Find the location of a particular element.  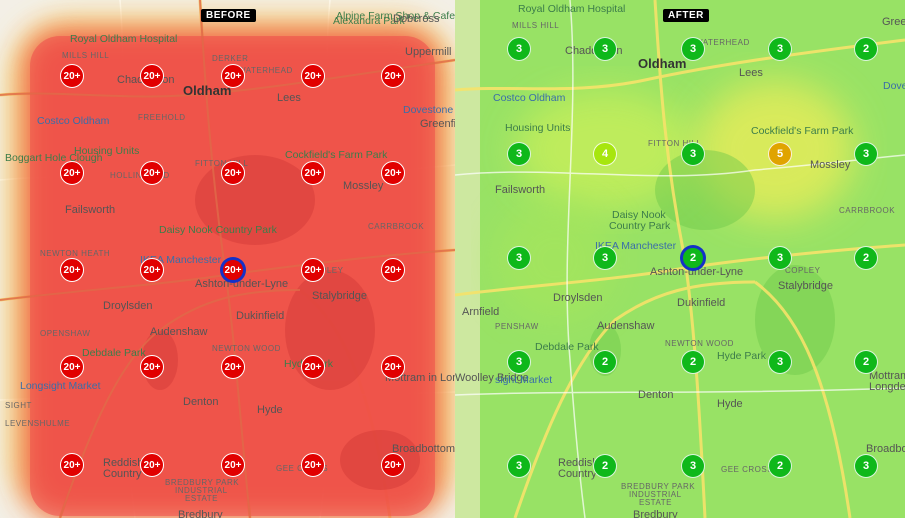

before-label: BEFORE is located at coordinates (228, 15).